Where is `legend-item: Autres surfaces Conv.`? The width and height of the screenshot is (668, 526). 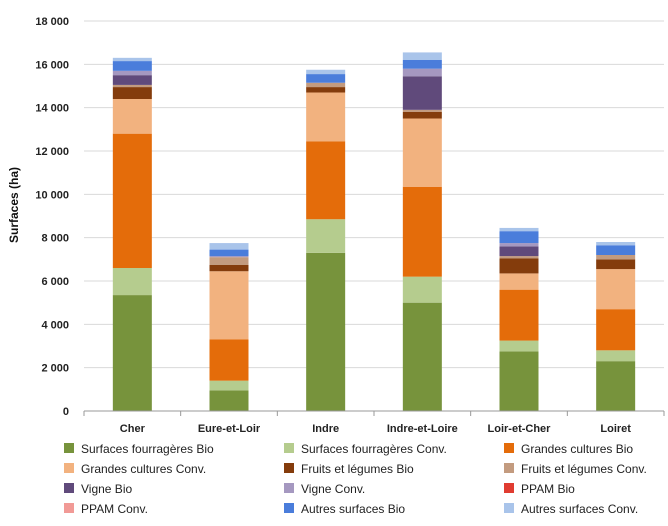
legend-item: Autres surfaces Conv. is located at coordinates (571, 509).